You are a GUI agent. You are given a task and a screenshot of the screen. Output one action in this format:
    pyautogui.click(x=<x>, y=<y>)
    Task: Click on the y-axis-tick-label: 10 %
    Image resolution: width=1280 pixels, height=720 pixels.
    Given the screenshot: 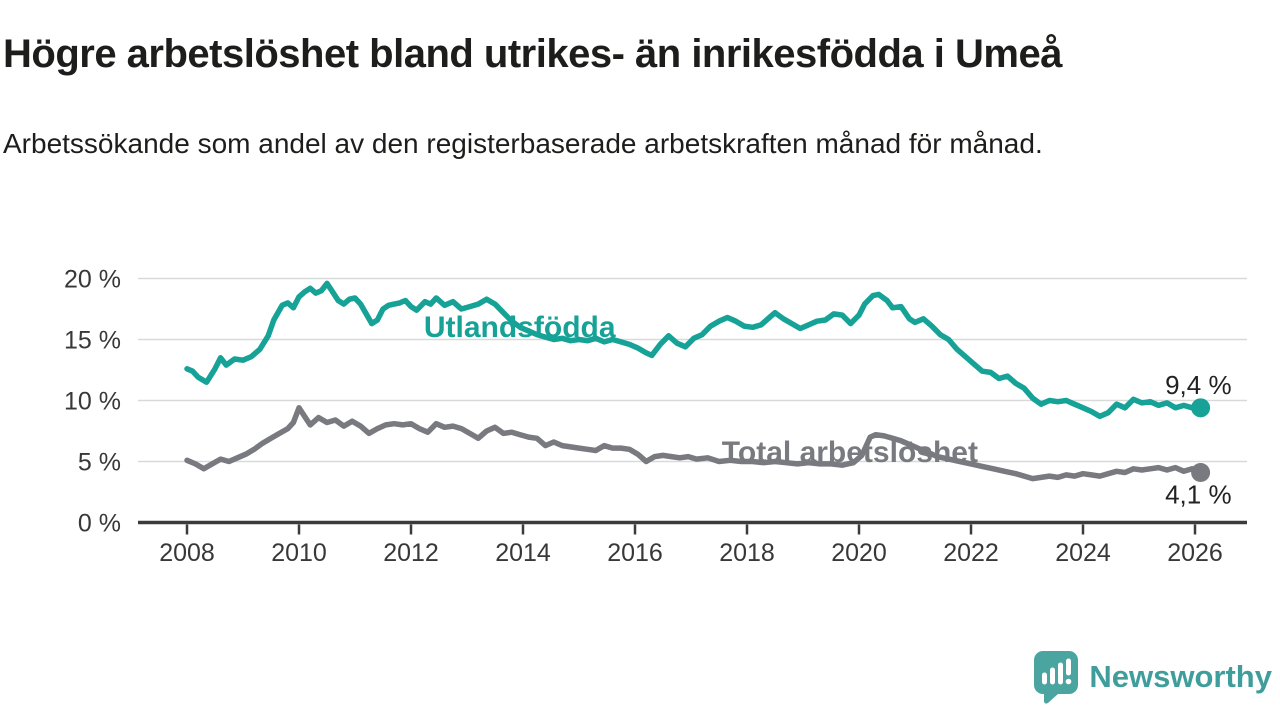 What is the action you would take?
    pyautogui.click(x=92, y=402)
    